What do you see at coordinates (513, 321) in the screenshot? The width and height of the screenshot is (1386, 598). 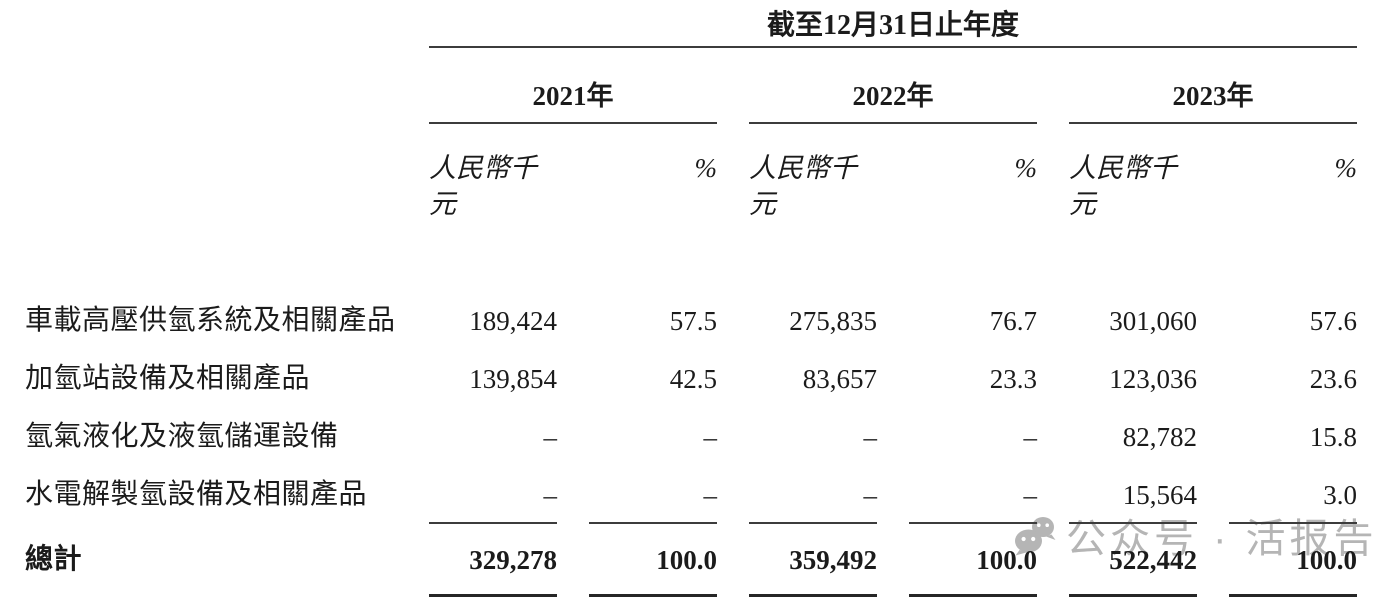 I see `cell-amount-2021: 189,424` at bounding box center [513, 321].